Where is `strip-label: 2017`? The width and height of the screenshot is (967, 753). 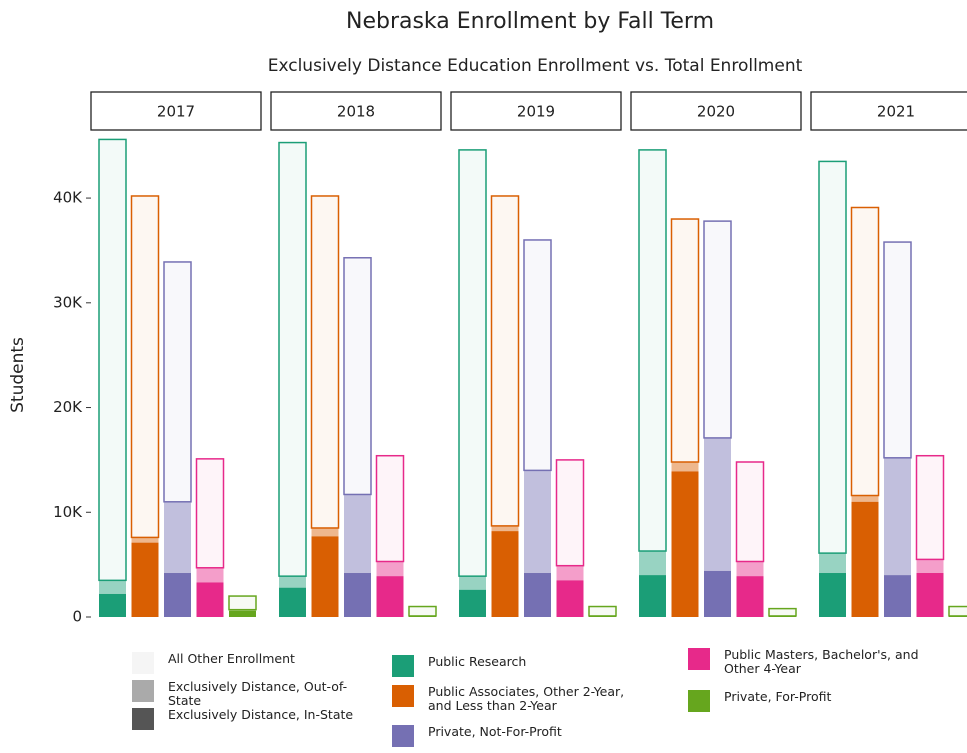 strip-label: 2017 is located at coordinates (176, 112).